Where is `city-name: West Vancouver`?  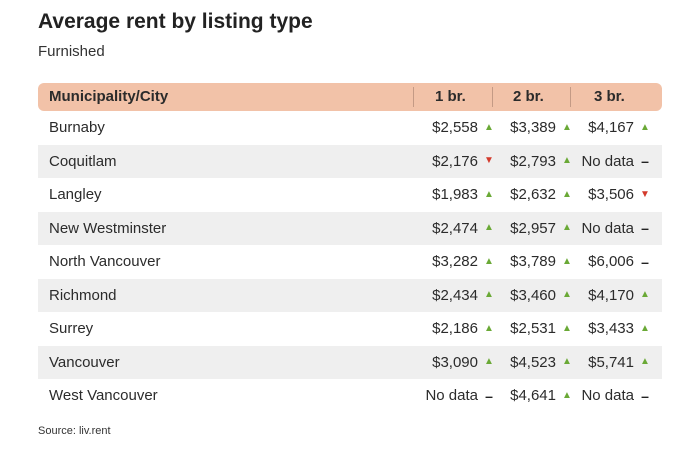
city-name: West Vancouver is located at coordinates (103, 396).